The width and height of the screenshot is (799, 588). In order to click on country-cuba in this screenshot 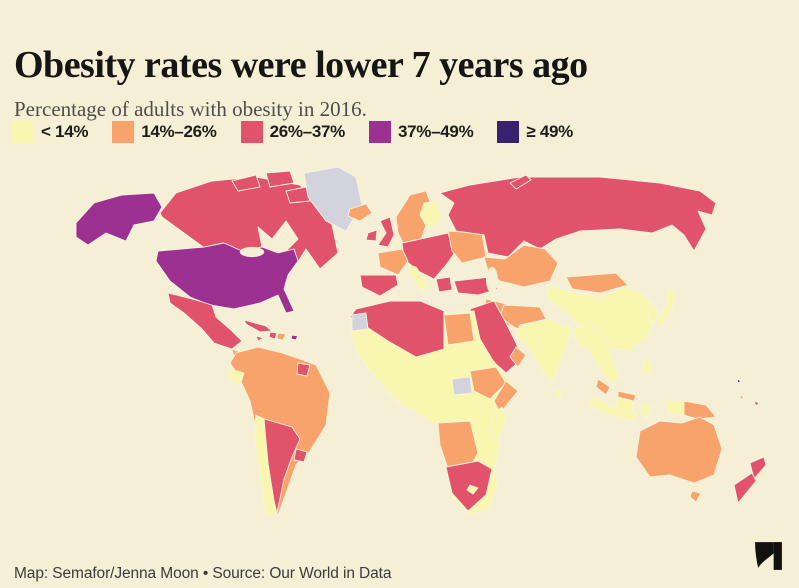, I will do `click(258, 326)`.